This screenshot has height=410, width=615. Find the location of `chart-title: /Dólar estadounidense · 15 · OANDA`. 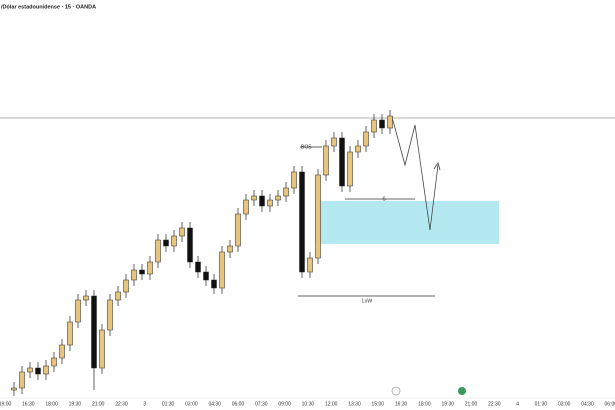

chart-title: /Dólar estadounidense · 15 · OANDA is located at coordinates (48, 7).